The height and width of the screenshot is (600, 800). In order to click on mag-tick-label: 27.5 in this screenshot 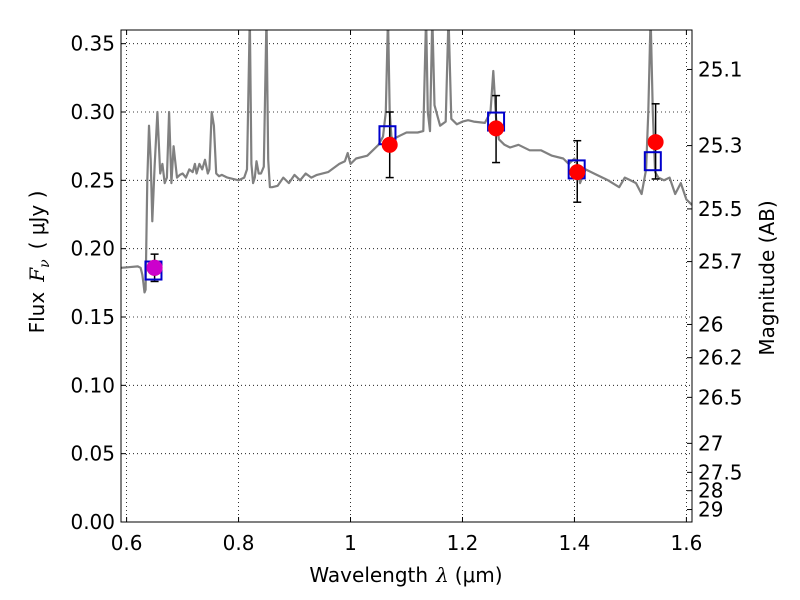, I will do `click(720, 472)`.